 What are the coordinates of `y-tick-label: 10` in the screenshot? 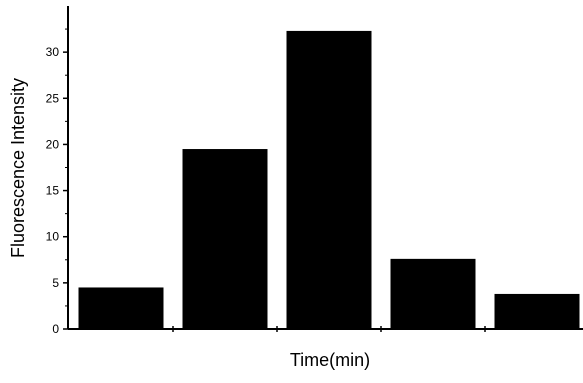 It's located at (53, 237).